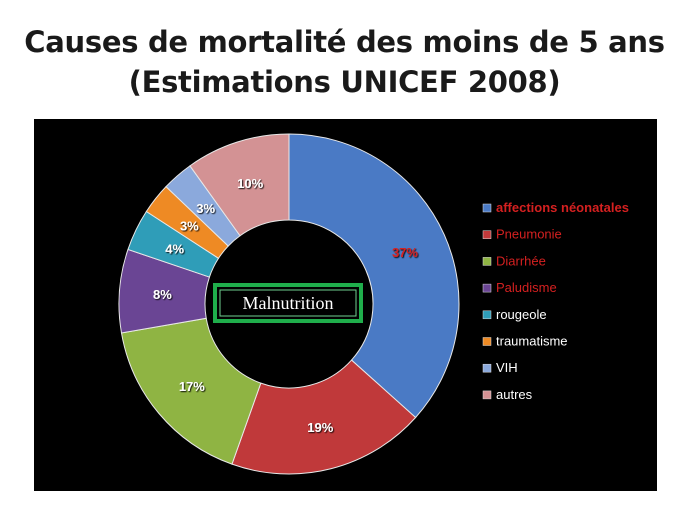 This screenshot has width=689, height=517. What do you see at coordinates (521, 260) in the screenshot?
I see `legend-label-diarrhee: Diarrhée` at bounding box center [521, 260].